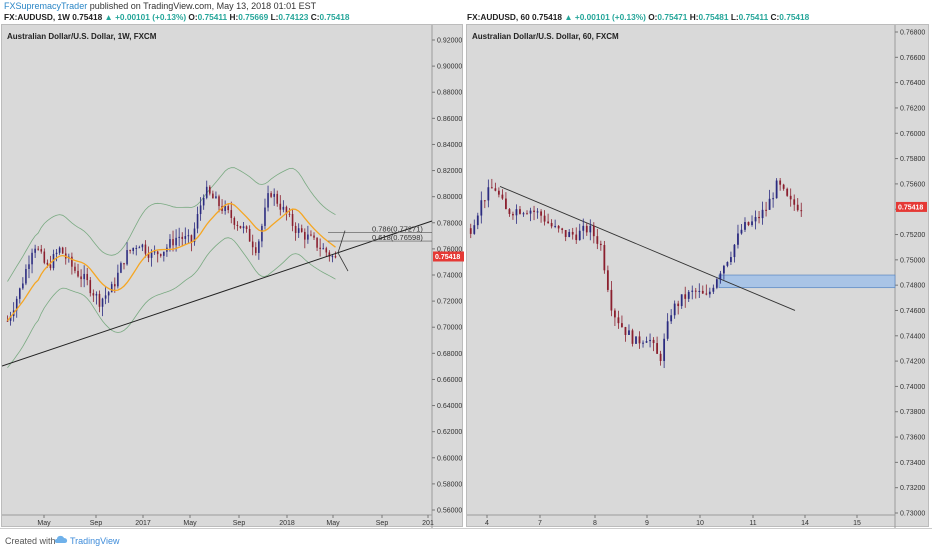 The width and height of the screenshot is (932, 551). I want to click on right-price-label: 0.75200, so click(912, 235).